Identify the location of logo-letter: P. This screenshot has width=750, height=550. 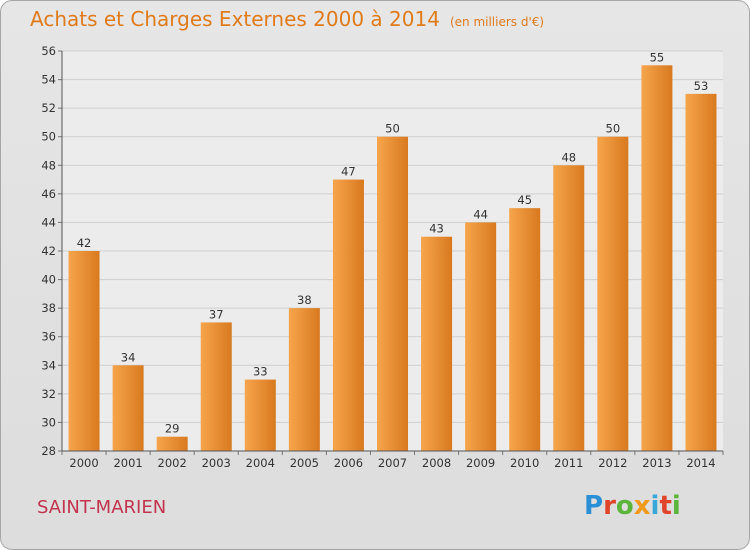
(594, 506).